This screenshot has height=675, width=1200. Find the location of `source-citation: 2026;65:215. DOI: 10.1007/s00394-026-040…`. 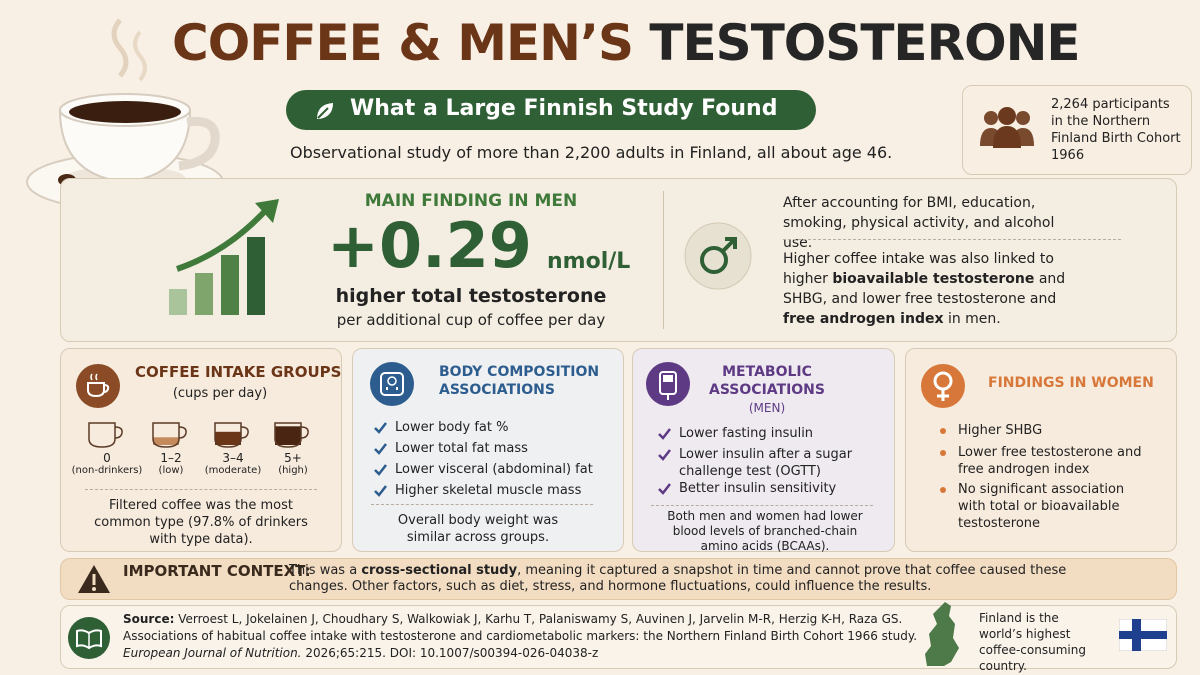

source-citation: 2026;65:215. DOI: 10.1007/s00394-026-040… is located at coordinates (452, 653).